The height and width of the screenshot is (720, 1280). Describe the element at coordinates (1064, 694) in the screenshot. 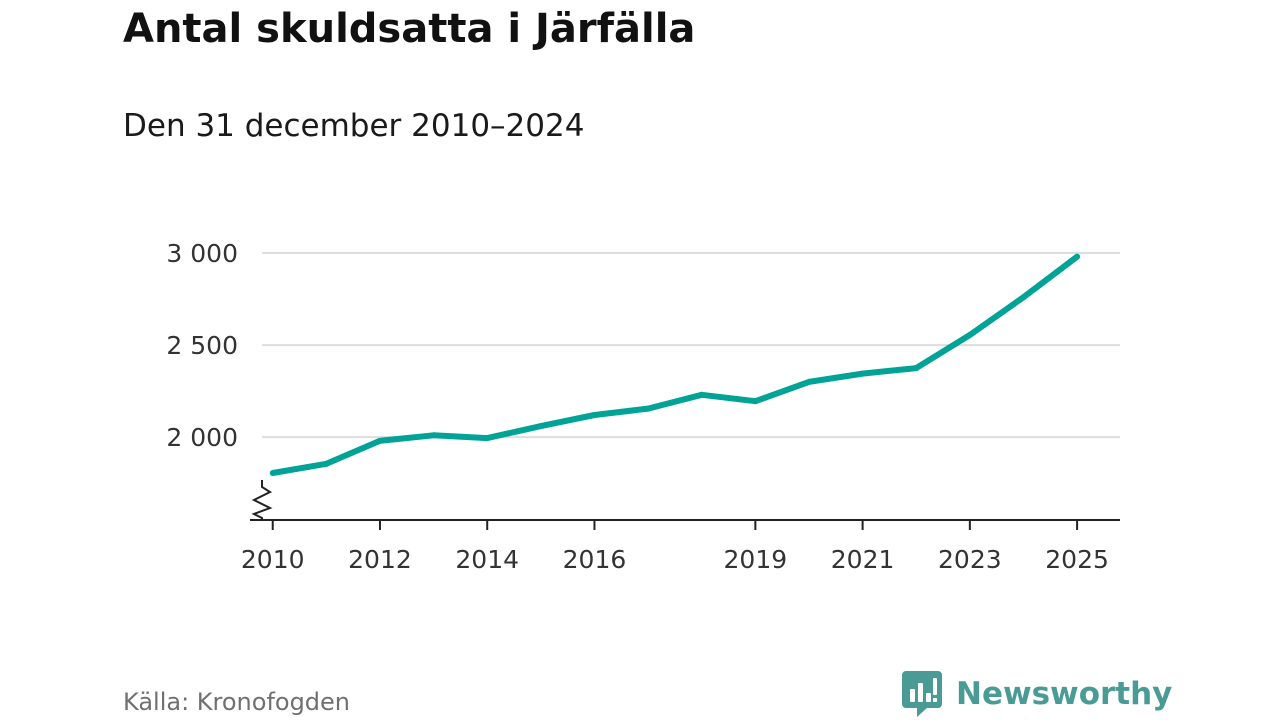

I see `brand-name: Newsworthy` at that location.